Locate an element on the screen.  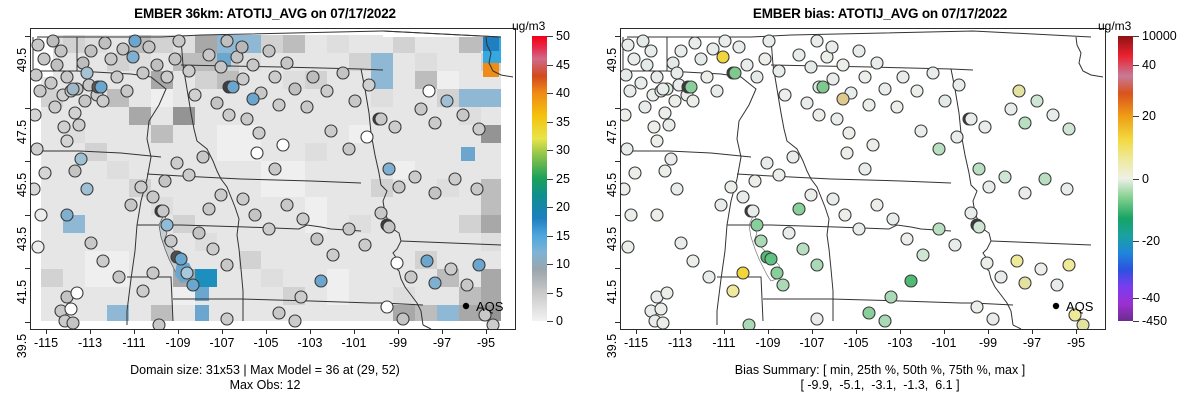
caption-line-2: [ -9.9, -5.1, -3.1, -1.3, 6.1 ] is located at coordinates (880, 385).